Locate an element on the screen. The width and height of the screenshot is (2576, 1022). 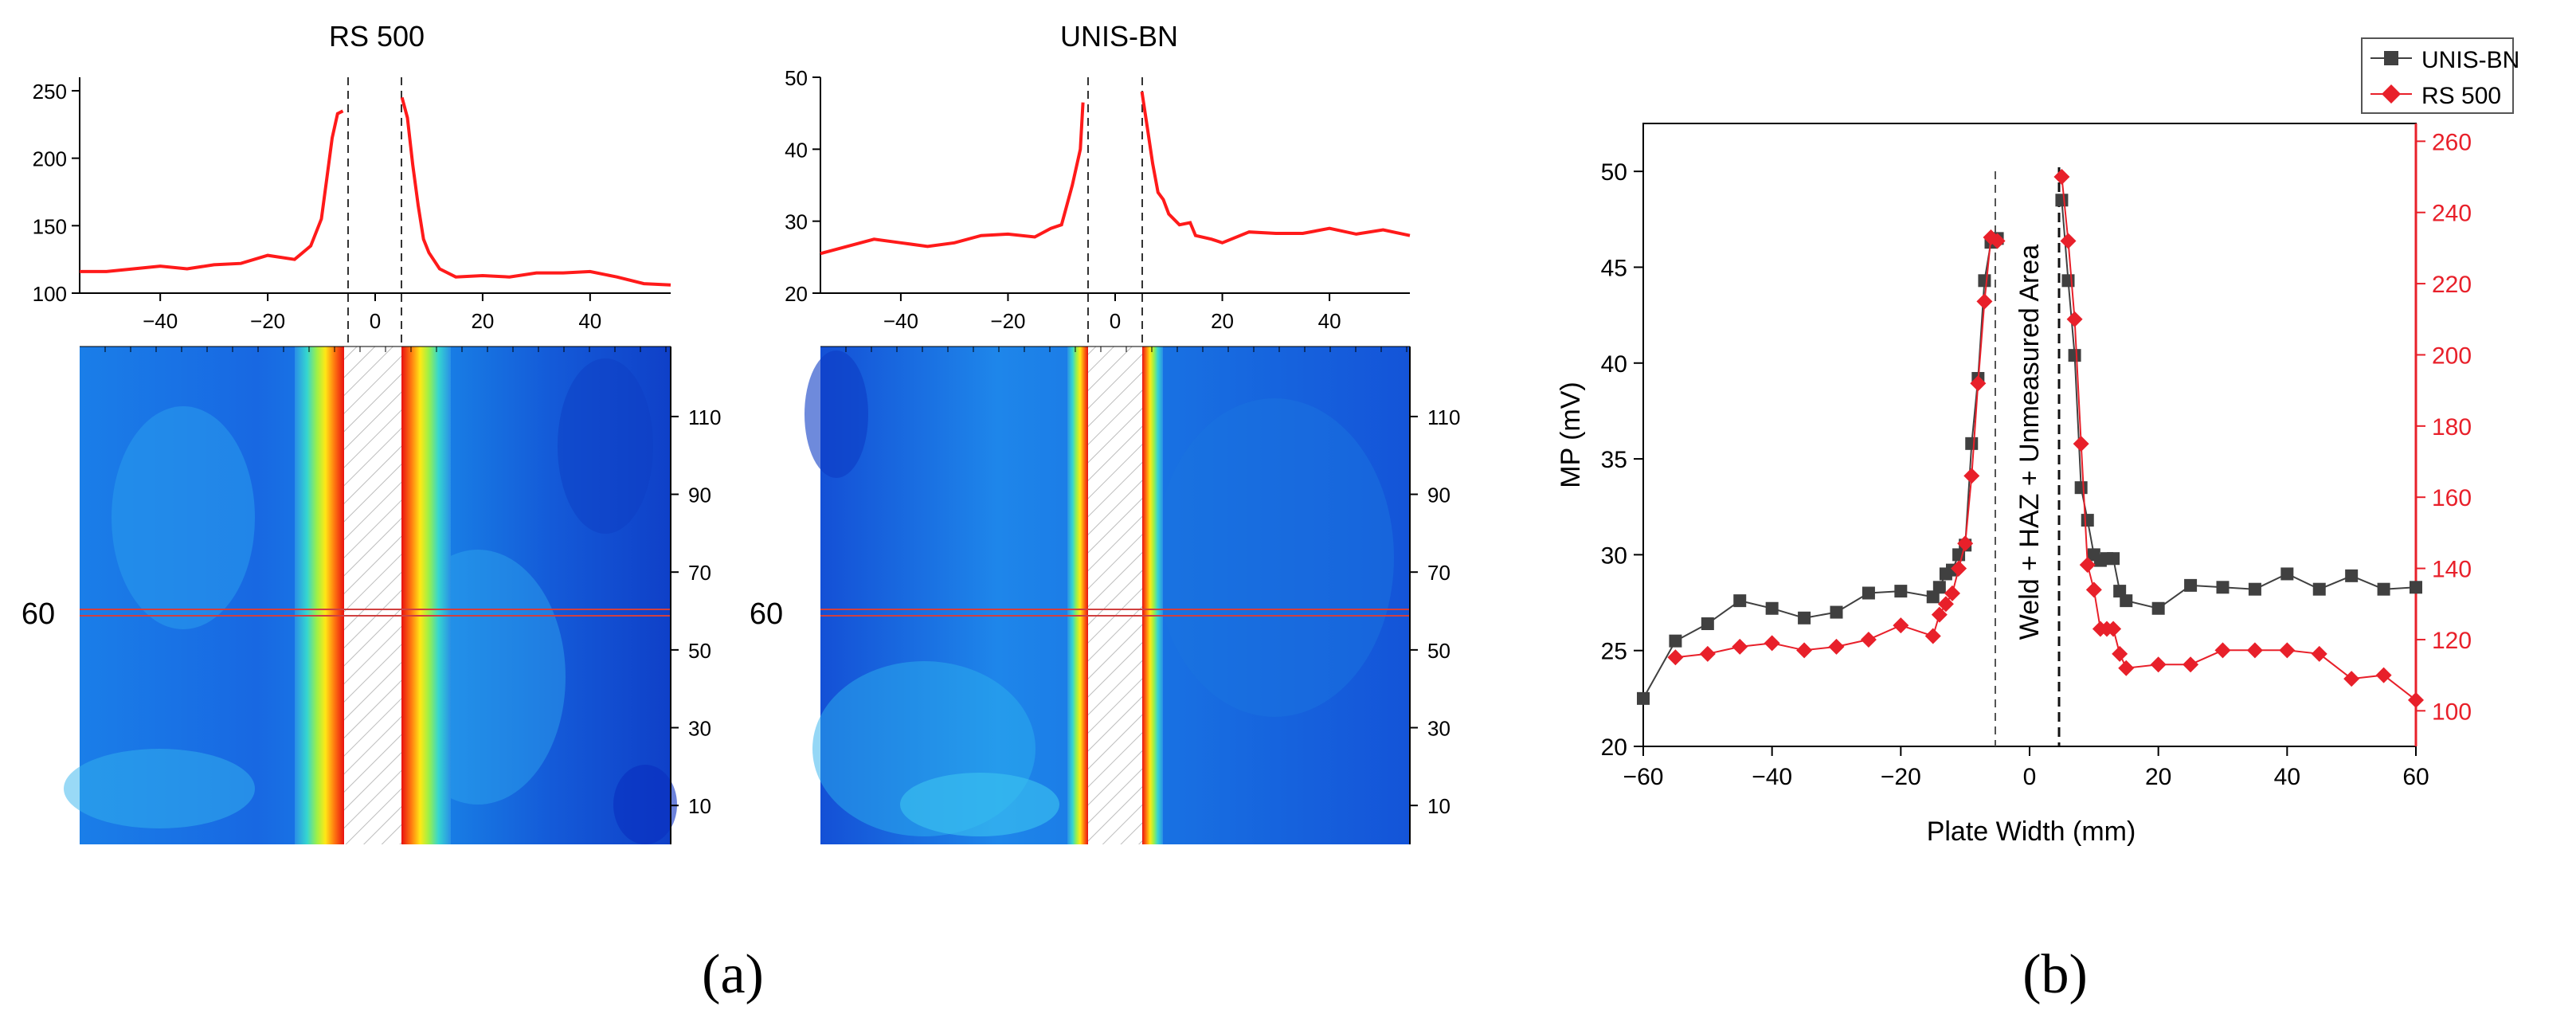
heat-y-tick-label: 70 is located at coordinates (1438, 573).